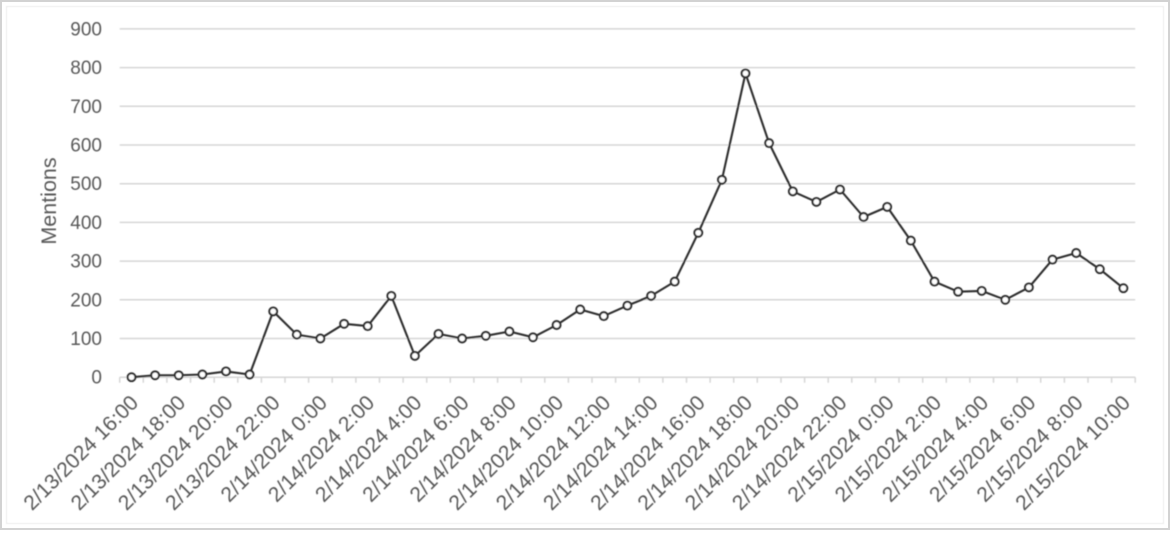  I want to click on svg-text: 800, so click(86, 68).